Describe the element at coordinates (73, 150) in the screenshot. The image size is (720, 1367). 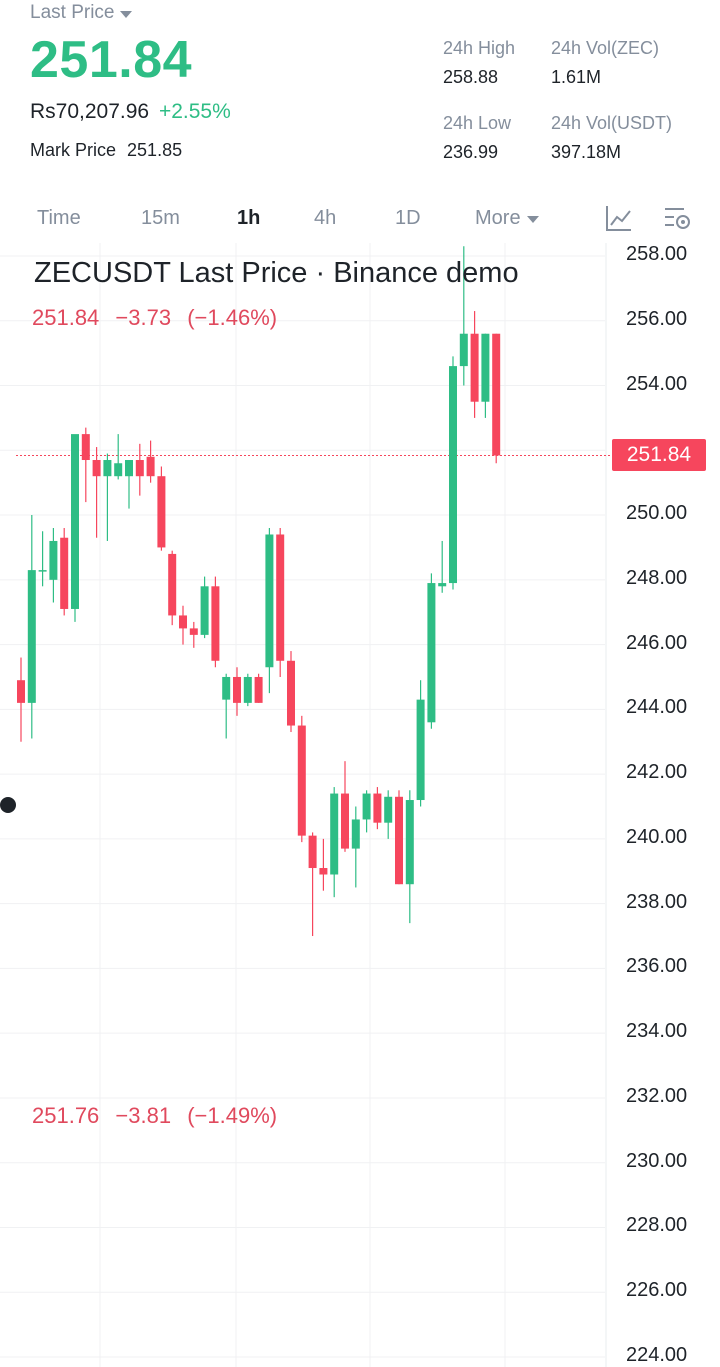
I see `mark-price-label: Mark Price` at that location.